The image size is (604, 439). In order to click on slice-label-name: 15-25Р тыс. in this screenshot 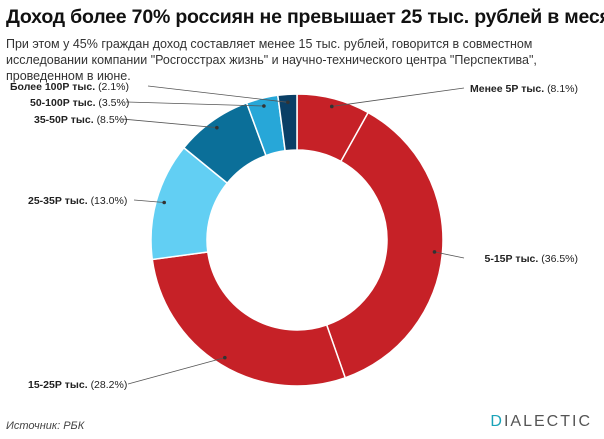, I will do `click(59, 385)`.